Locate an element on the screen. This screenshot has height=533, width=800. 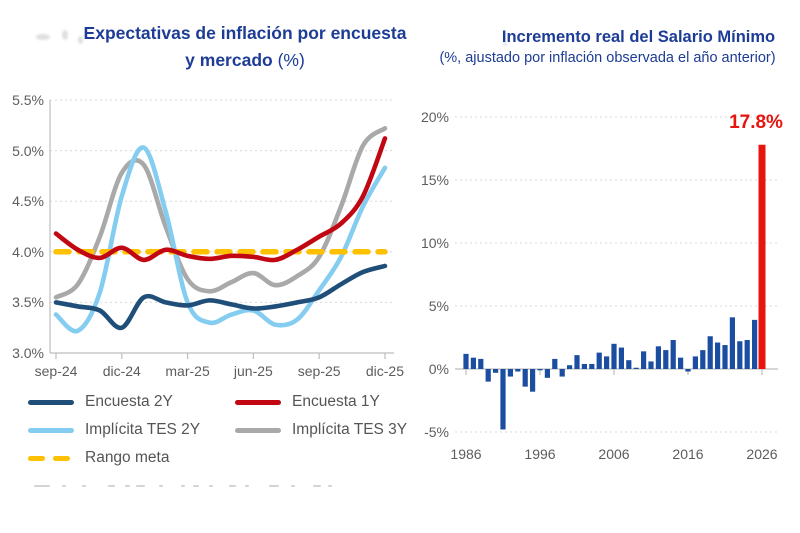
faded-source-line is located at coordinates (183, 486).